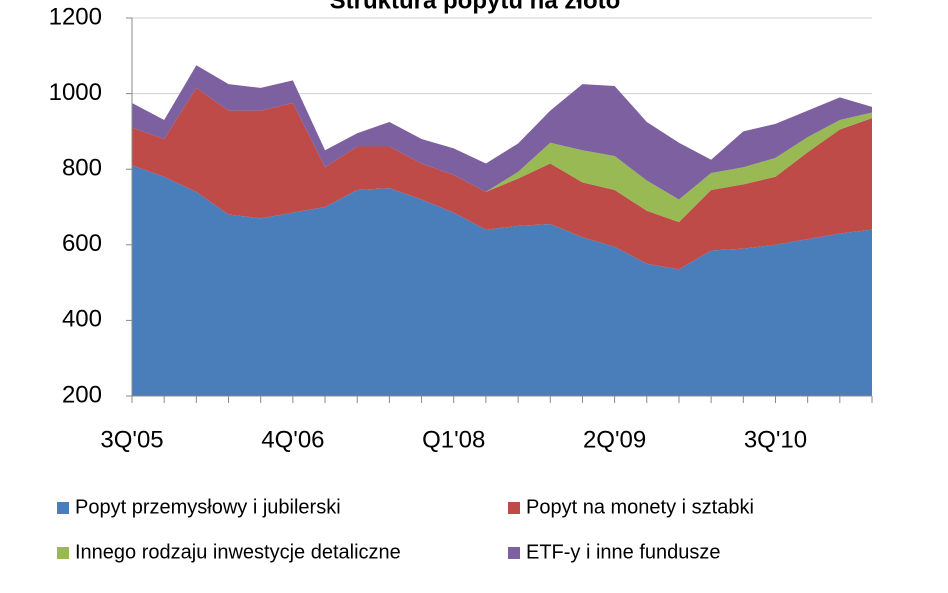  I want to click on x-tick-label: 3Q'10, so click(775, 439).